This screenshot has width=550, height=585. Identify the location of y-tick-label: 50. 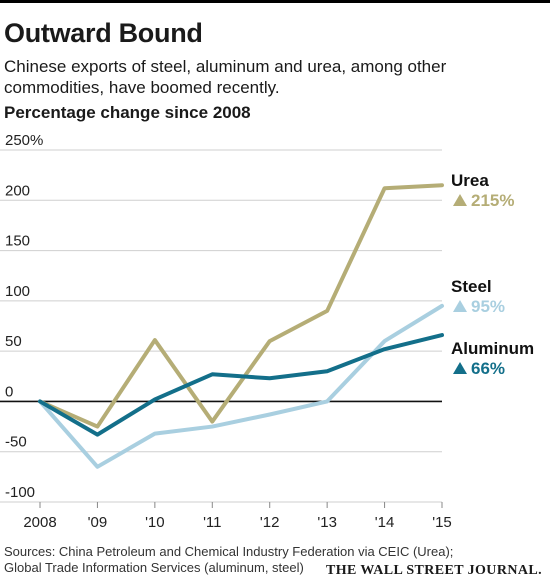
(13, 341).